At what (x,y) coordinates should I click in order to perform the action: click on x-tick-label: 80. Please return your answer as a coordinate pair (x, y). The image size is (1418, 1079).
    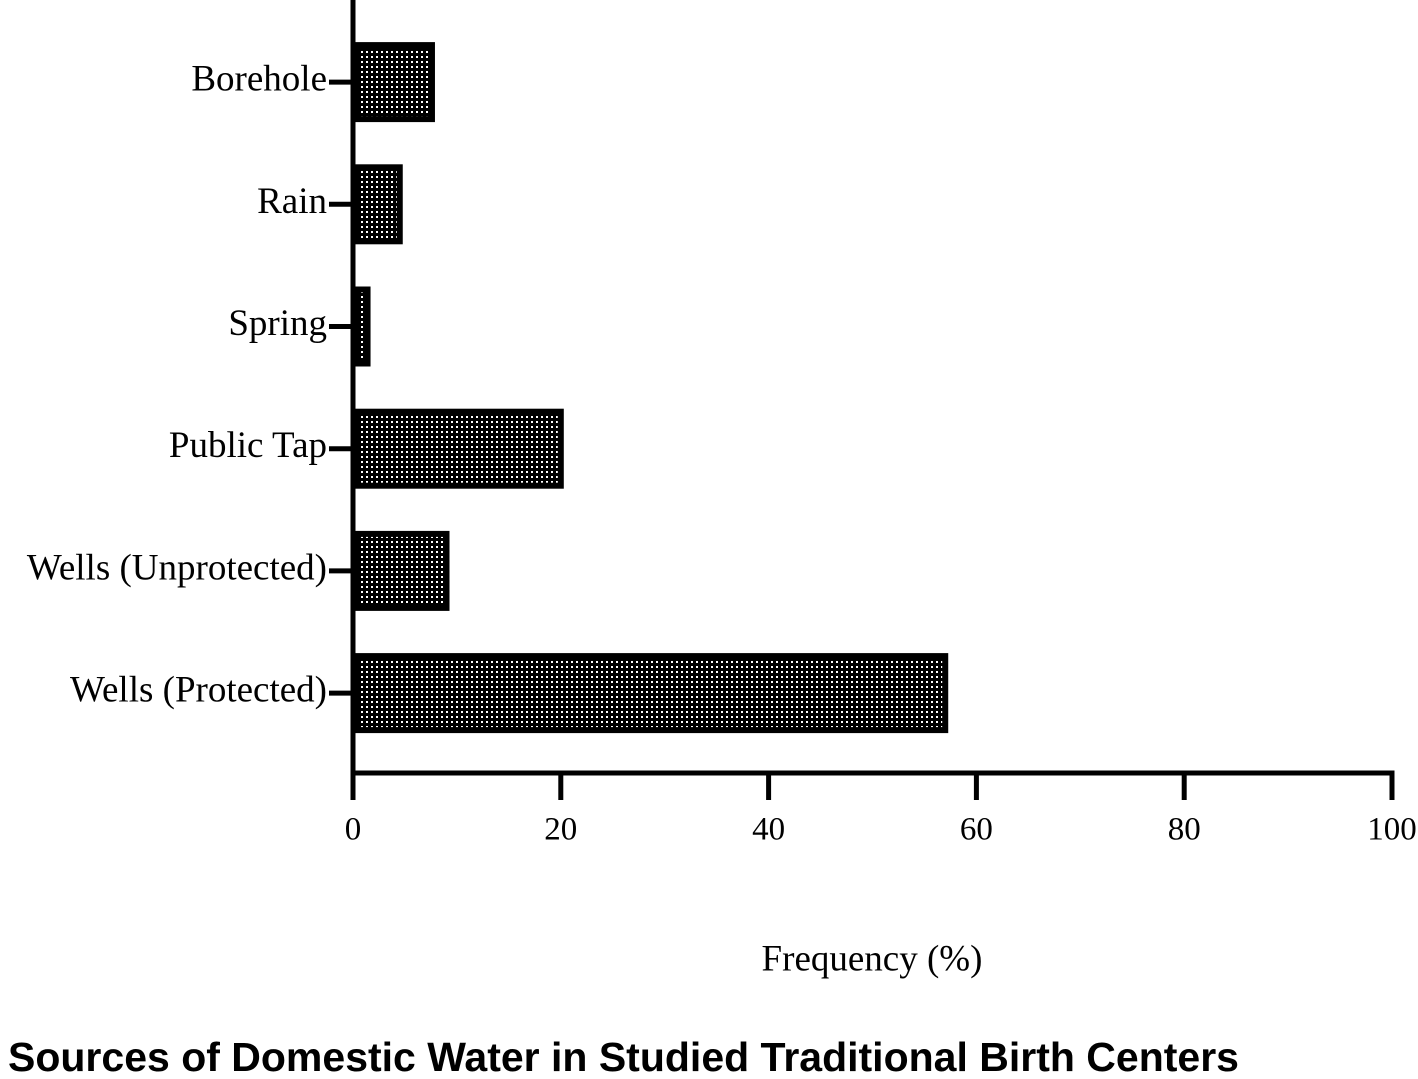
    Looking at the image, I should click on (1184, 830).